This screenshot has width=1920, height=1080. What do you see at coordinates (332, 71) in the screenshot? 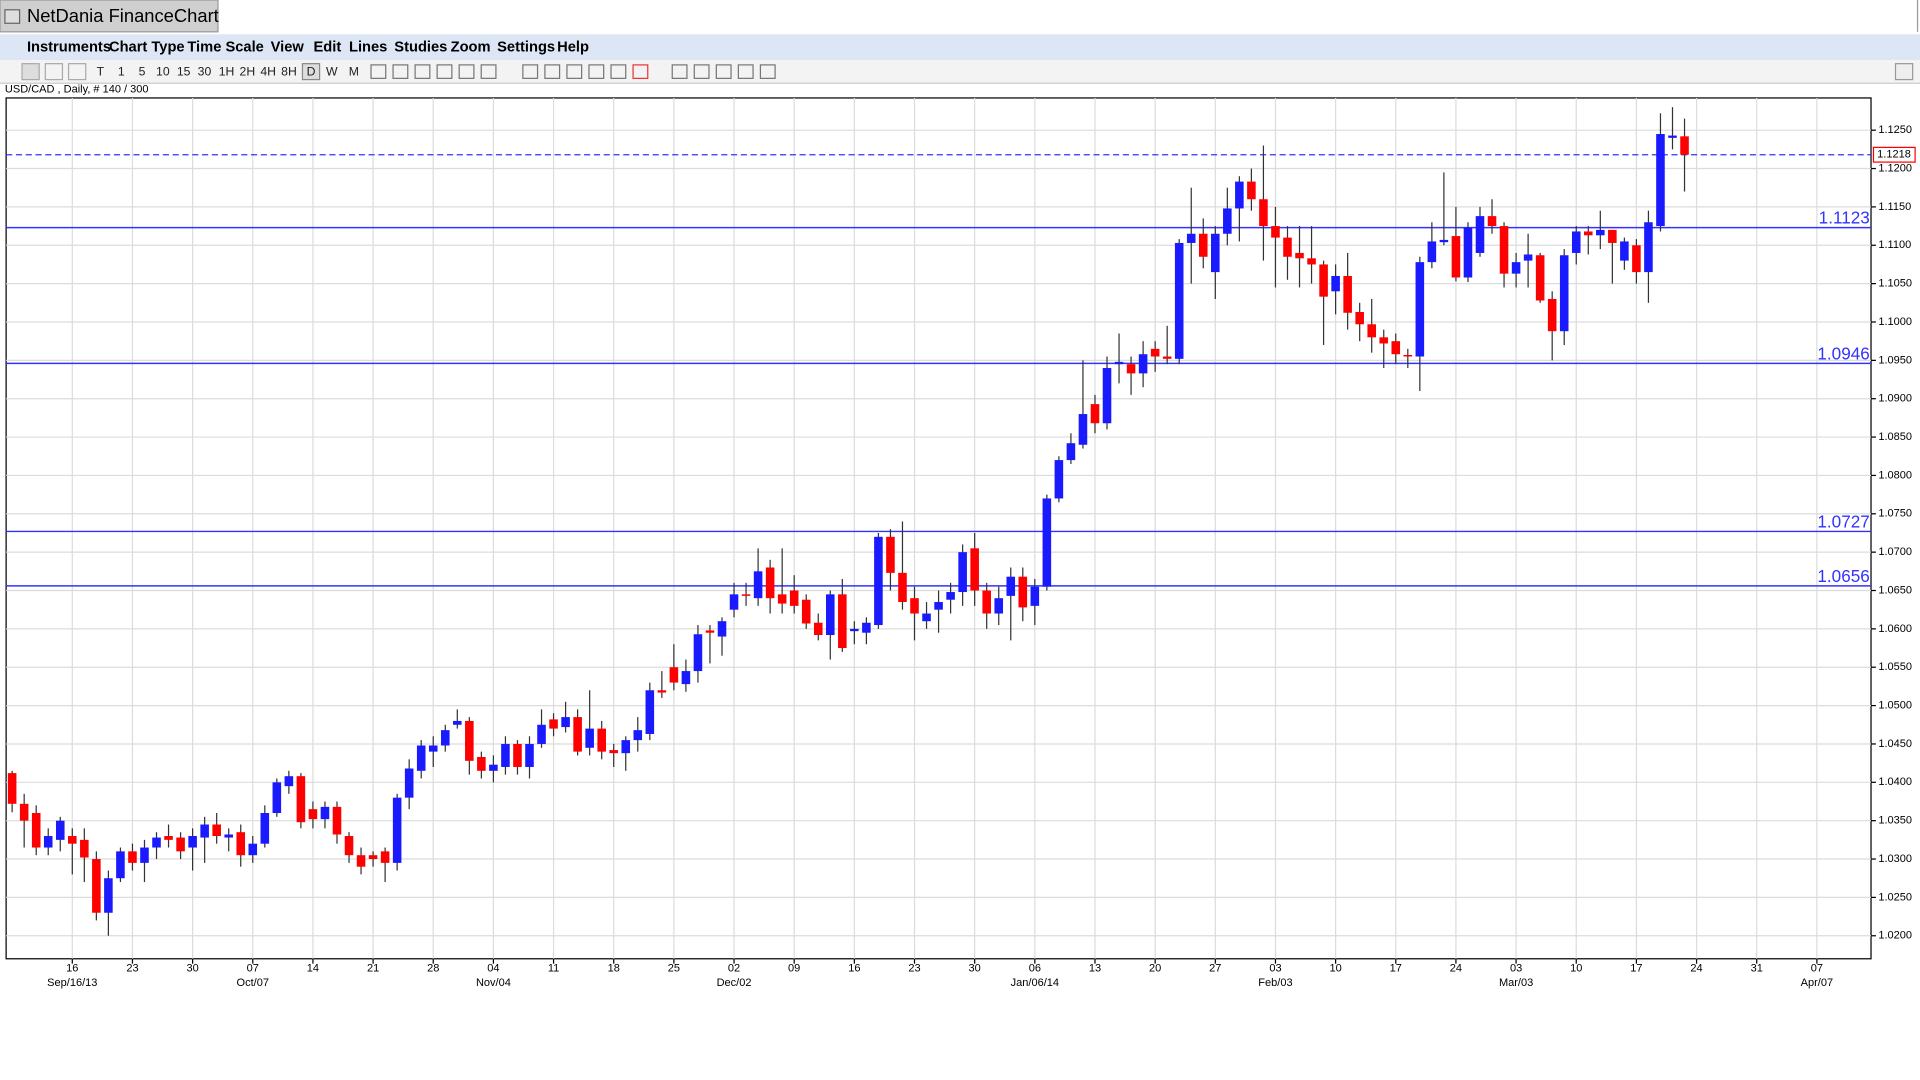
I see `tool-button: W` at bounding box center [332, 71].